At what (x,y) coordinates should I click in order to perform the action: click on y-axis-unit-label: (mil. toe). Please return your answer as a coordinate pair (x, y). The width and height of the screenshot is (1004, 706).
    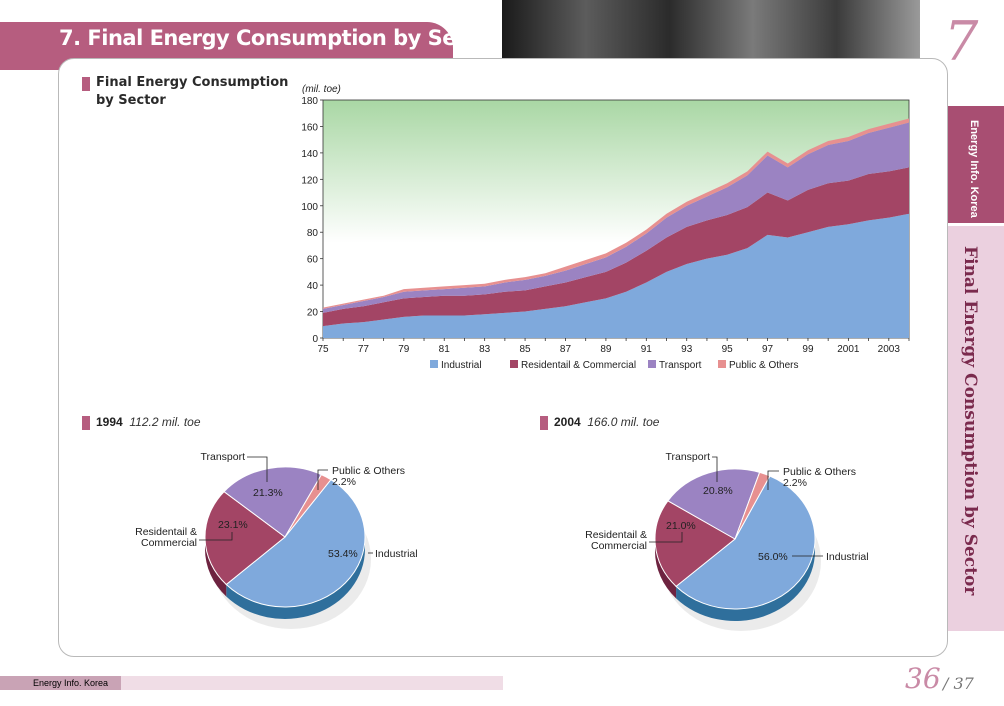
    Looking at the image, I should click on (321, 89).